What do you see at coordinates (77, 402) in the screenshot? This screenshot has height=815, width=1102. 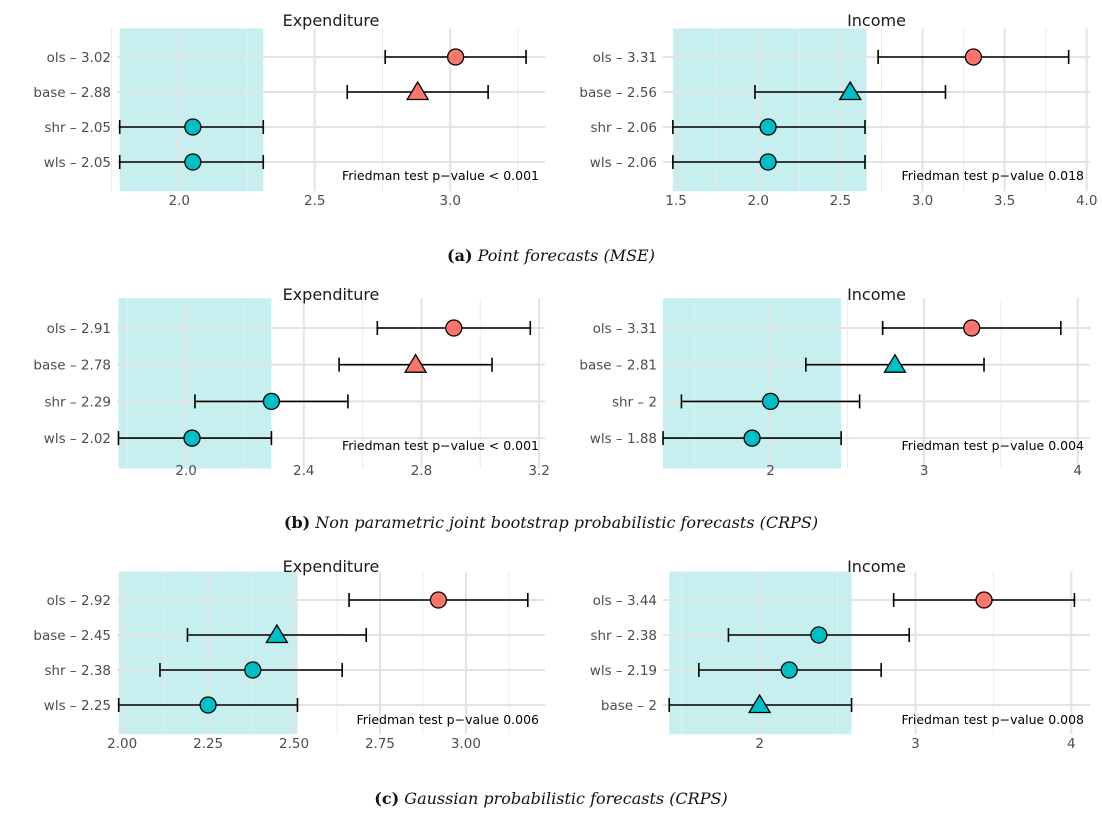 I see `y-tick-label: shr – 2.29` at bounding box center [77, 402].